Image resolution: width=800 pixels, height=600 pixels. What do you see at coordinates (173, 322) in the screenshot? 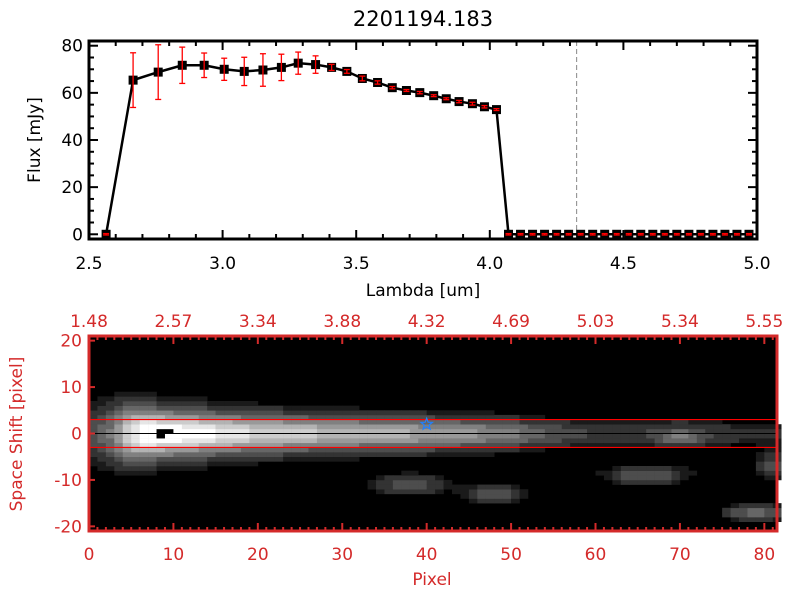
I see `top-axis-tick-label: 2.57` at bounding box center [173, 322].